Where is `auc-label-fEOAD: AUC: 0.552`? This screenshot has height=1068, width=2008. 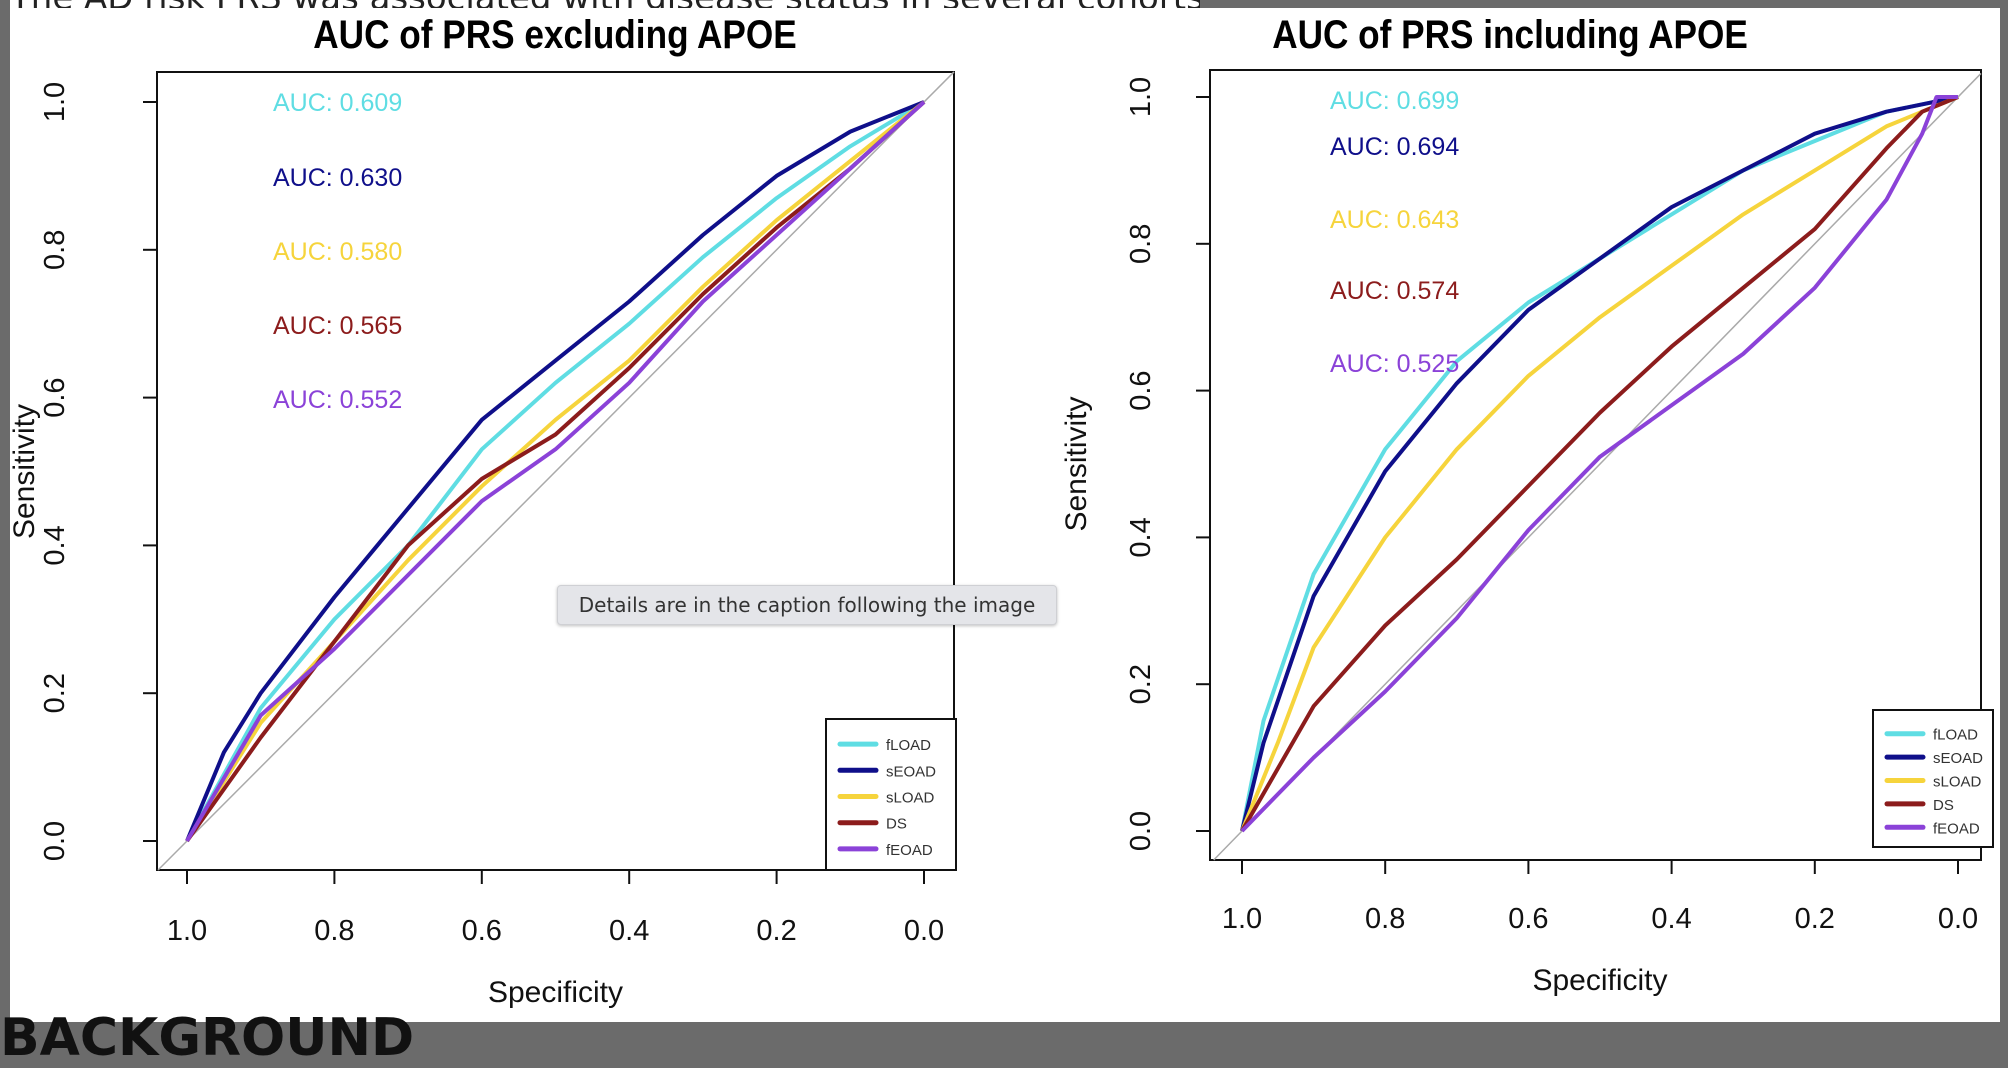 auc-label-fEOAD: AUC: 0.552 is located at coordinates (337, 400).